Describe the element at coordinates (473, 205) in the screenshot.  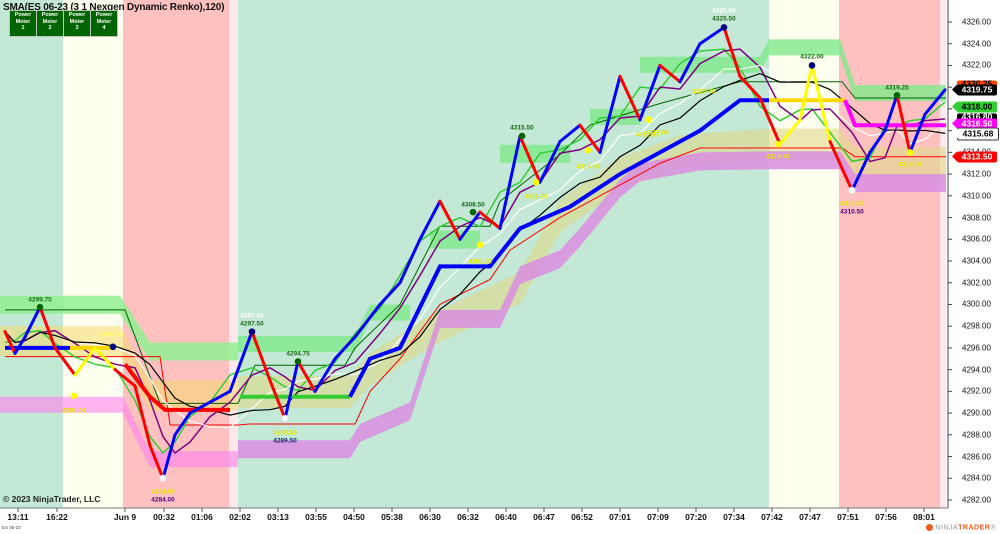
I see `swing-price-label: 4308.50` at that location.